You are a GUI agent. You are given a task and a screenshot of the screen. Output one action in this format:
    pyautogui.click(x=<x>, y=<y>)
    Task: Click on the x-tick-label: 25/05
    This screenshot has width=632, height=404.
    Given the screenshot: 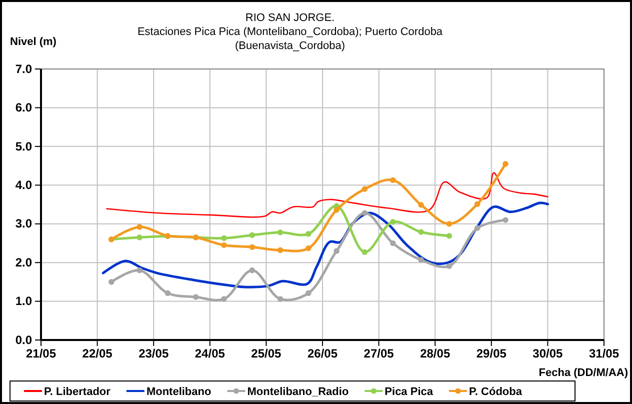 What is the action you would take?
    pyautogui.click(x=266, y=353)
    